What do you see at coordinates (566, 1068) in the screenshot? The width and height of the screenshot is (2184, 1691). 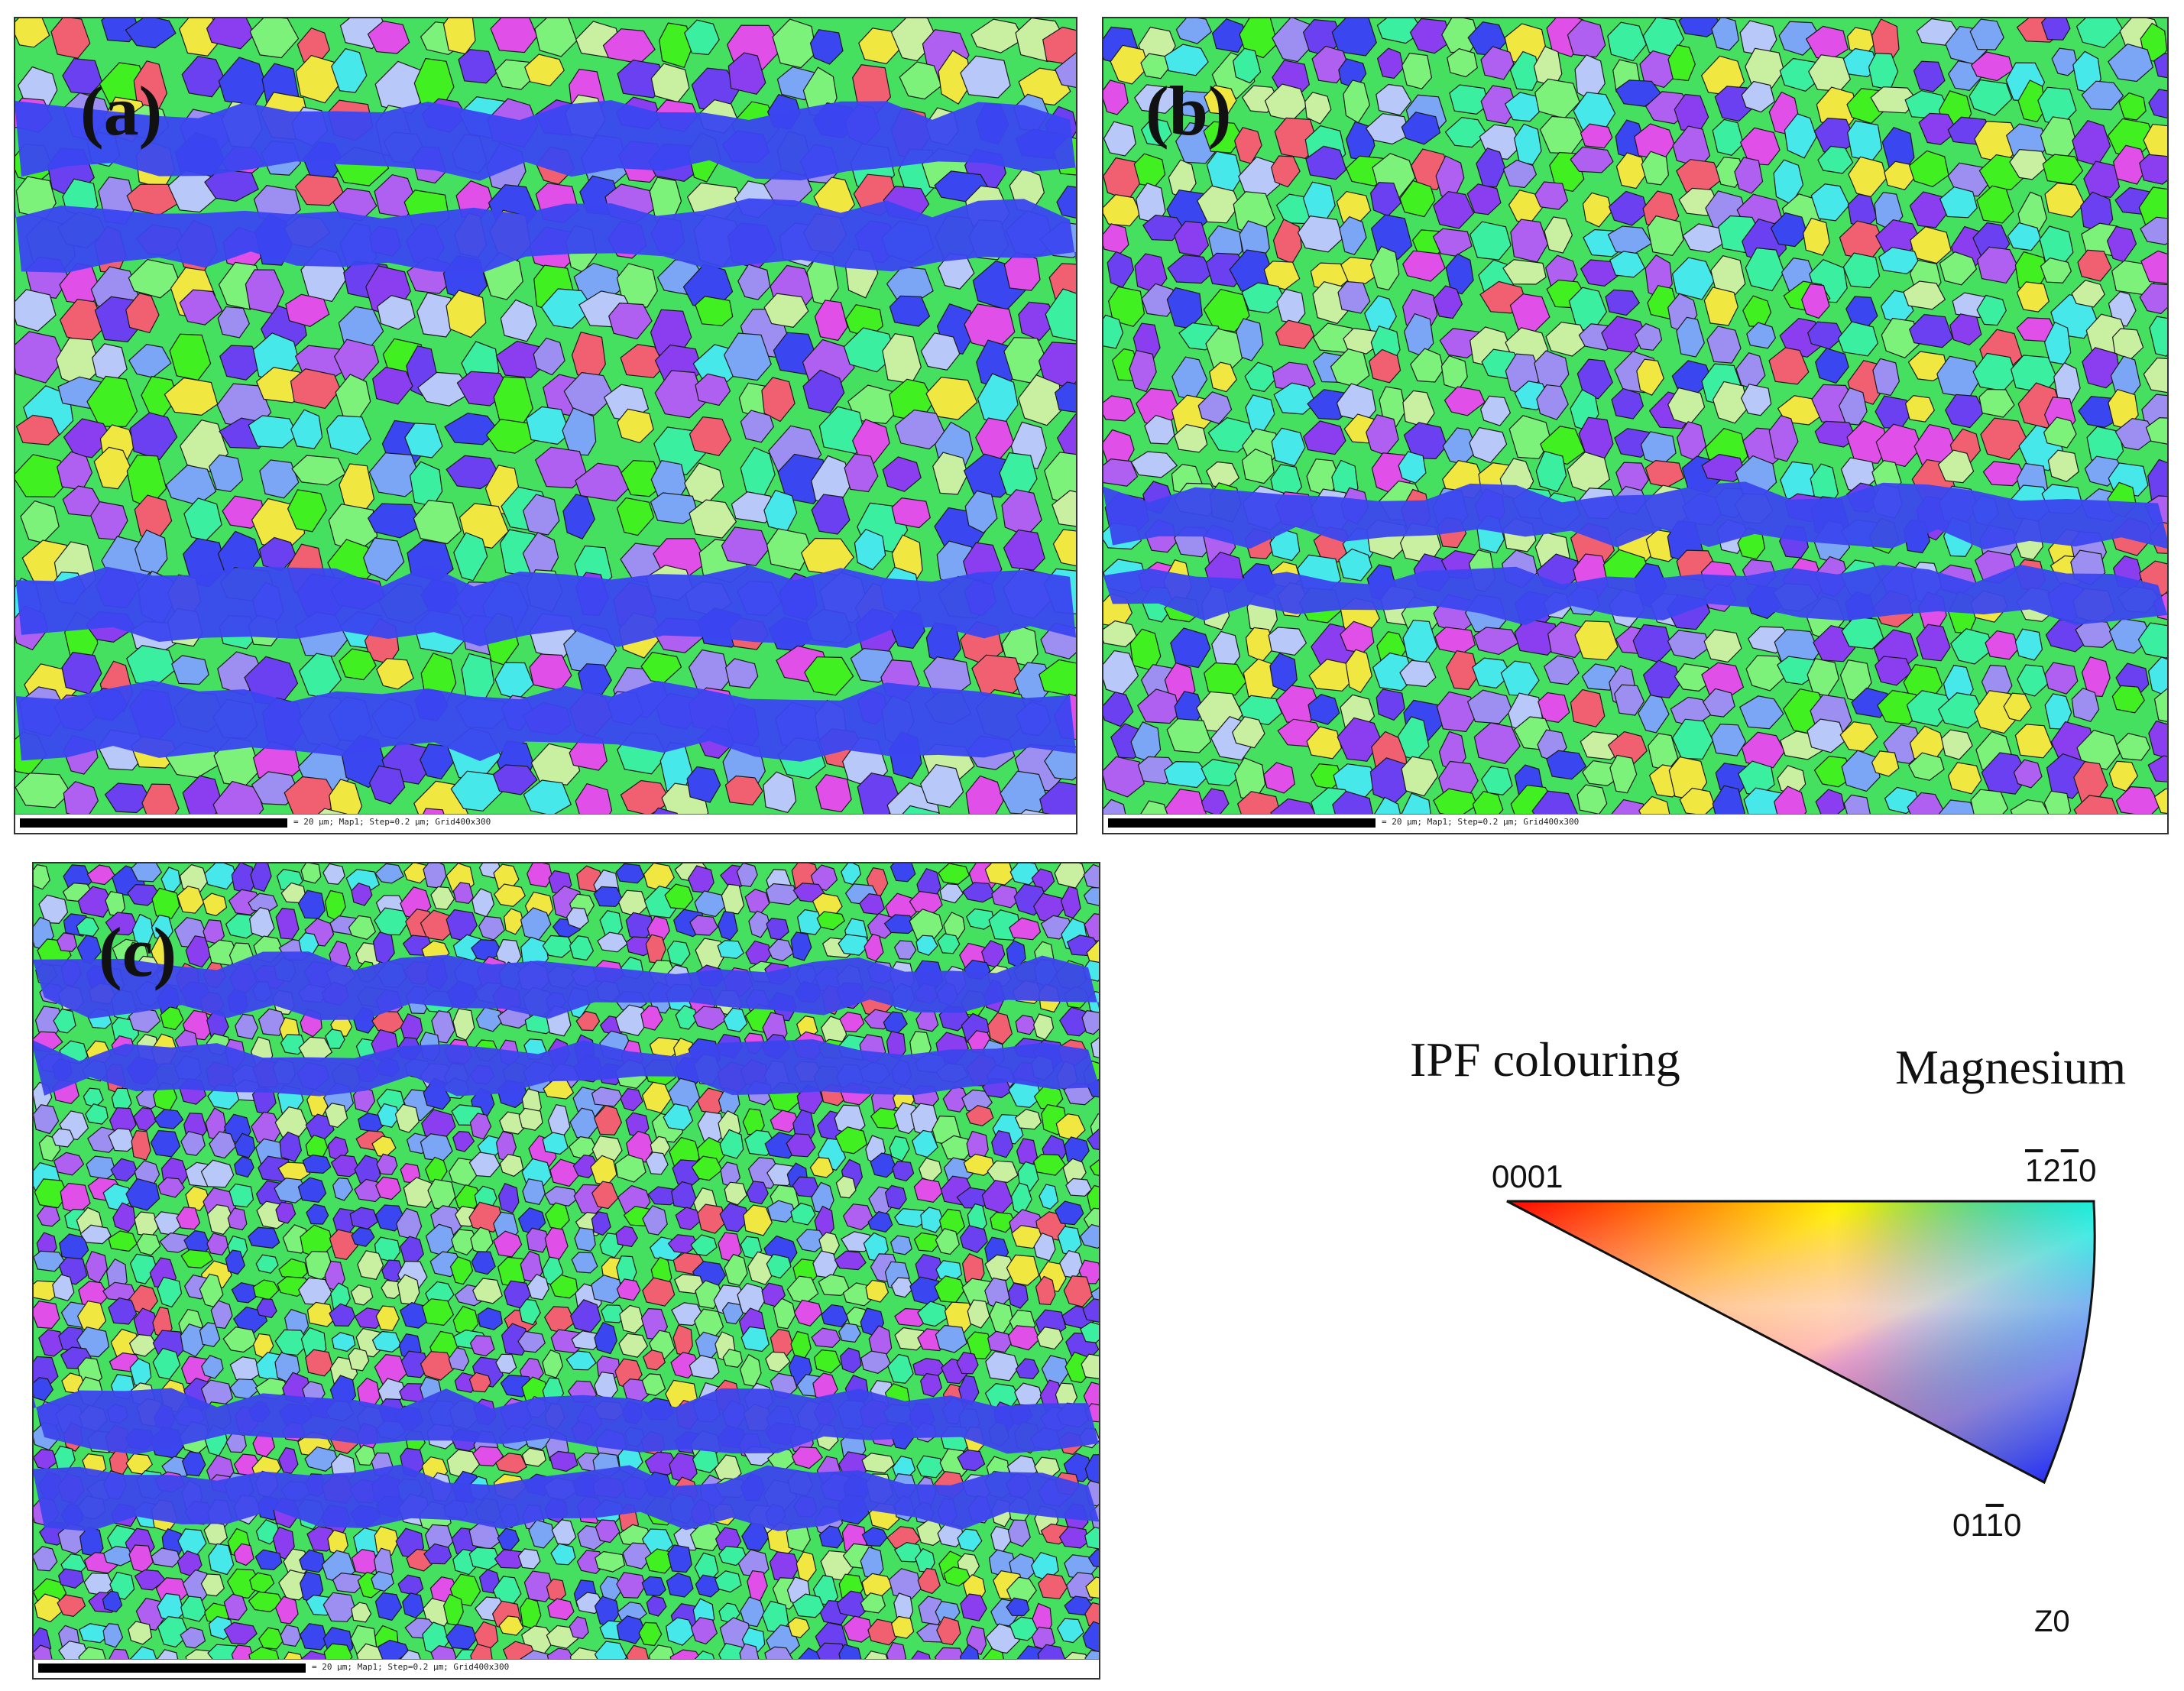 I see `blue-band` at bounding box center [566, 1068].